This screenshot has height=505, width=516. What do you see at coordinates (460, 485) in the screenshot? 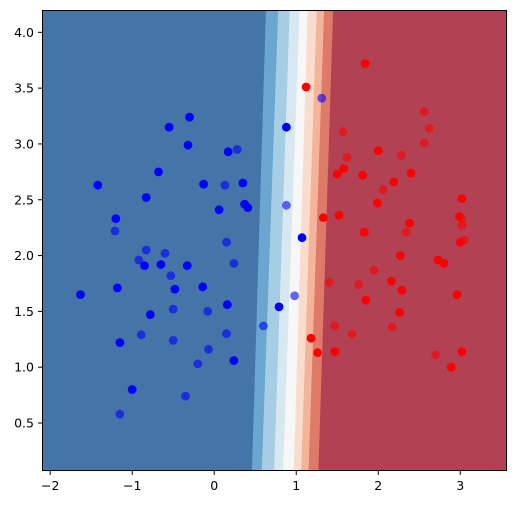
I see `x-tick-label: 3` at bounding box center [460, 485].